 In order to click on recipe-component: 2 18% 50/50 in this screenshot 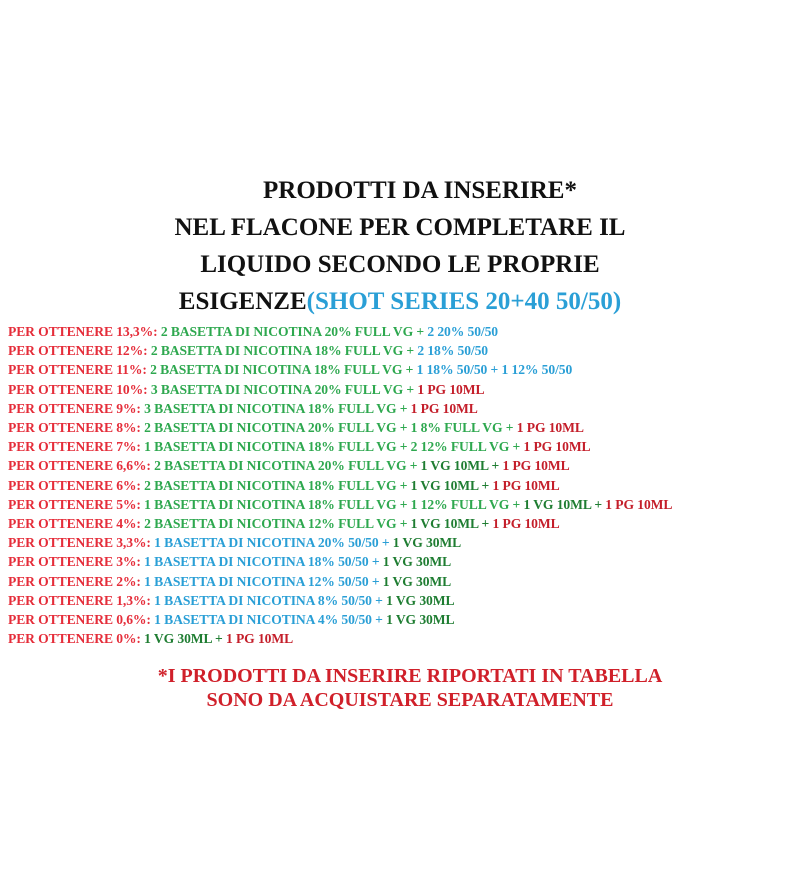, I will do `click(453, 351)`.